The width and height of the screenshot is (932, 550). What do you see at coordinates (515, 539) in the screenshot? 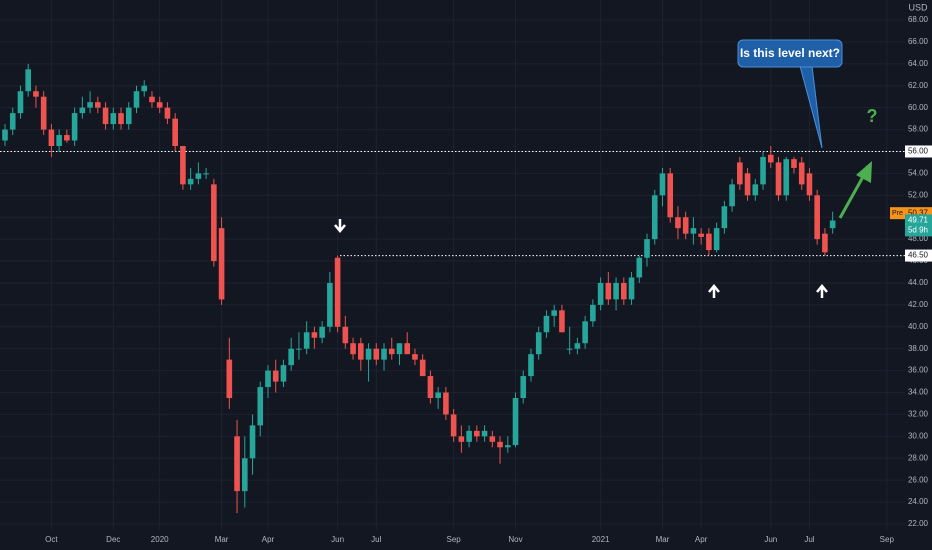
I see `x-tick-label: Nov` at bounding box center [515, 539].